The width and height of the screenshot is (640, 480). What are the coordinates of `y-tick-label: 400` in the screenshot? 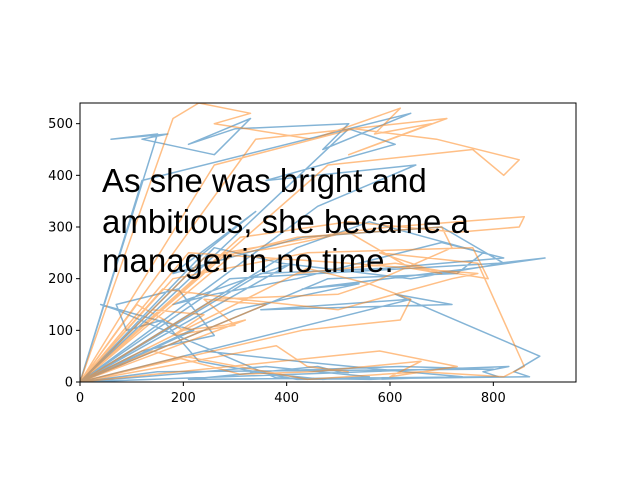 It's located at (60, 176).